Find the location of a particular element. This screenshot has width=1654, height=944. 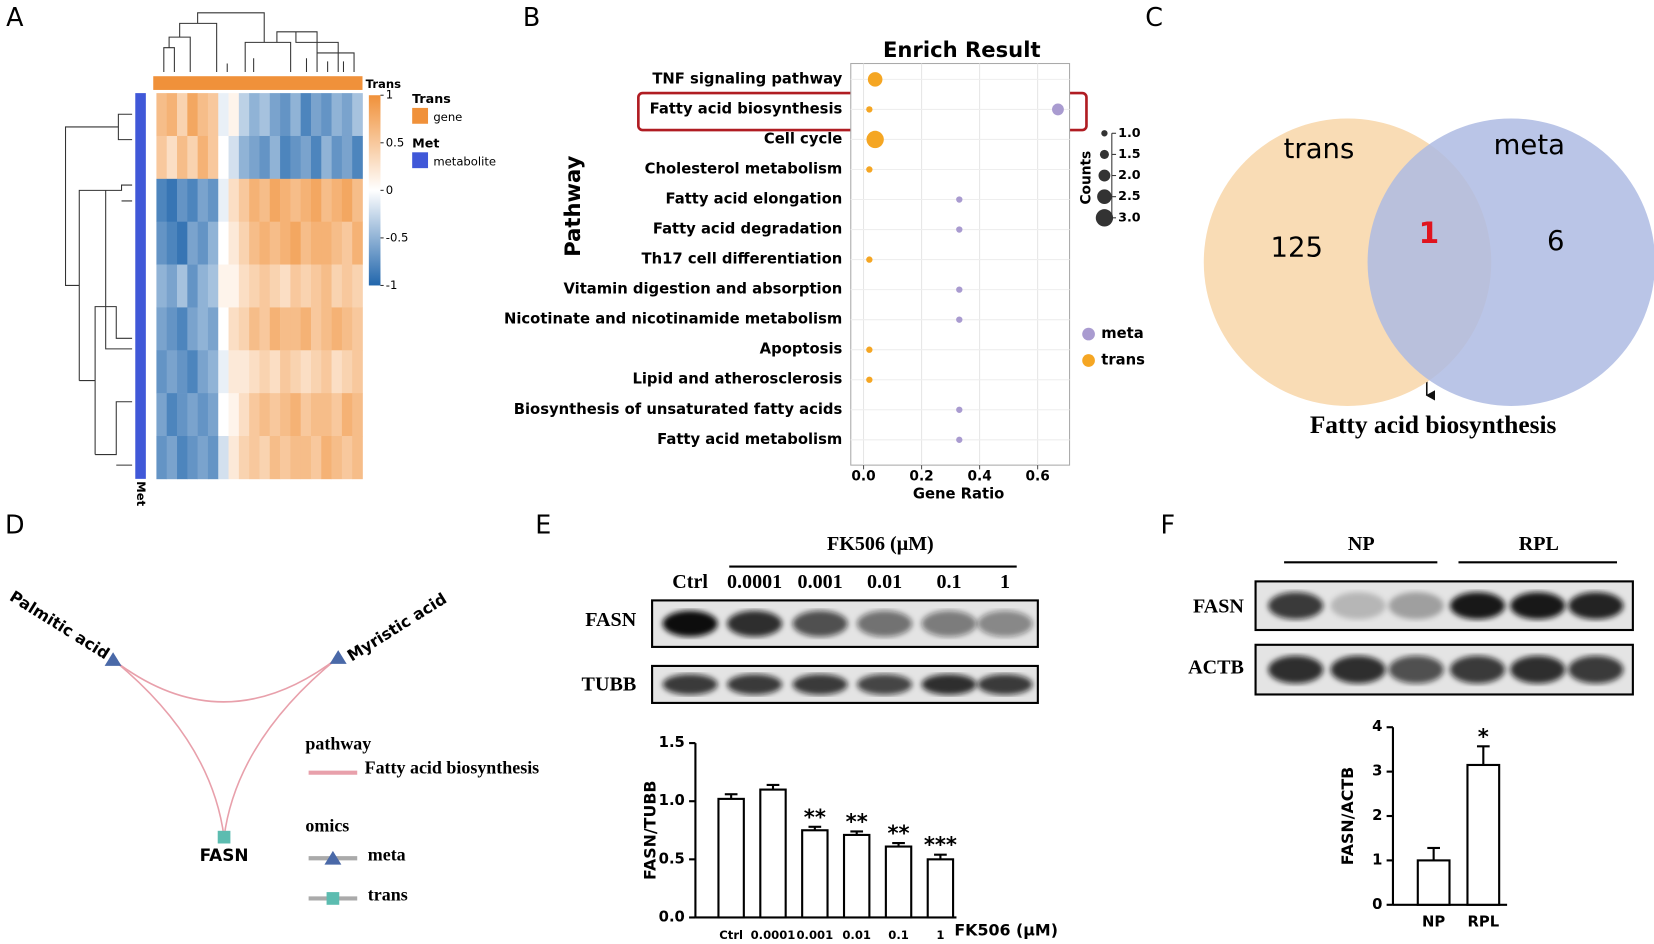

y-tick-label: TNF signaling pathway is located at coordinates (747, 78).